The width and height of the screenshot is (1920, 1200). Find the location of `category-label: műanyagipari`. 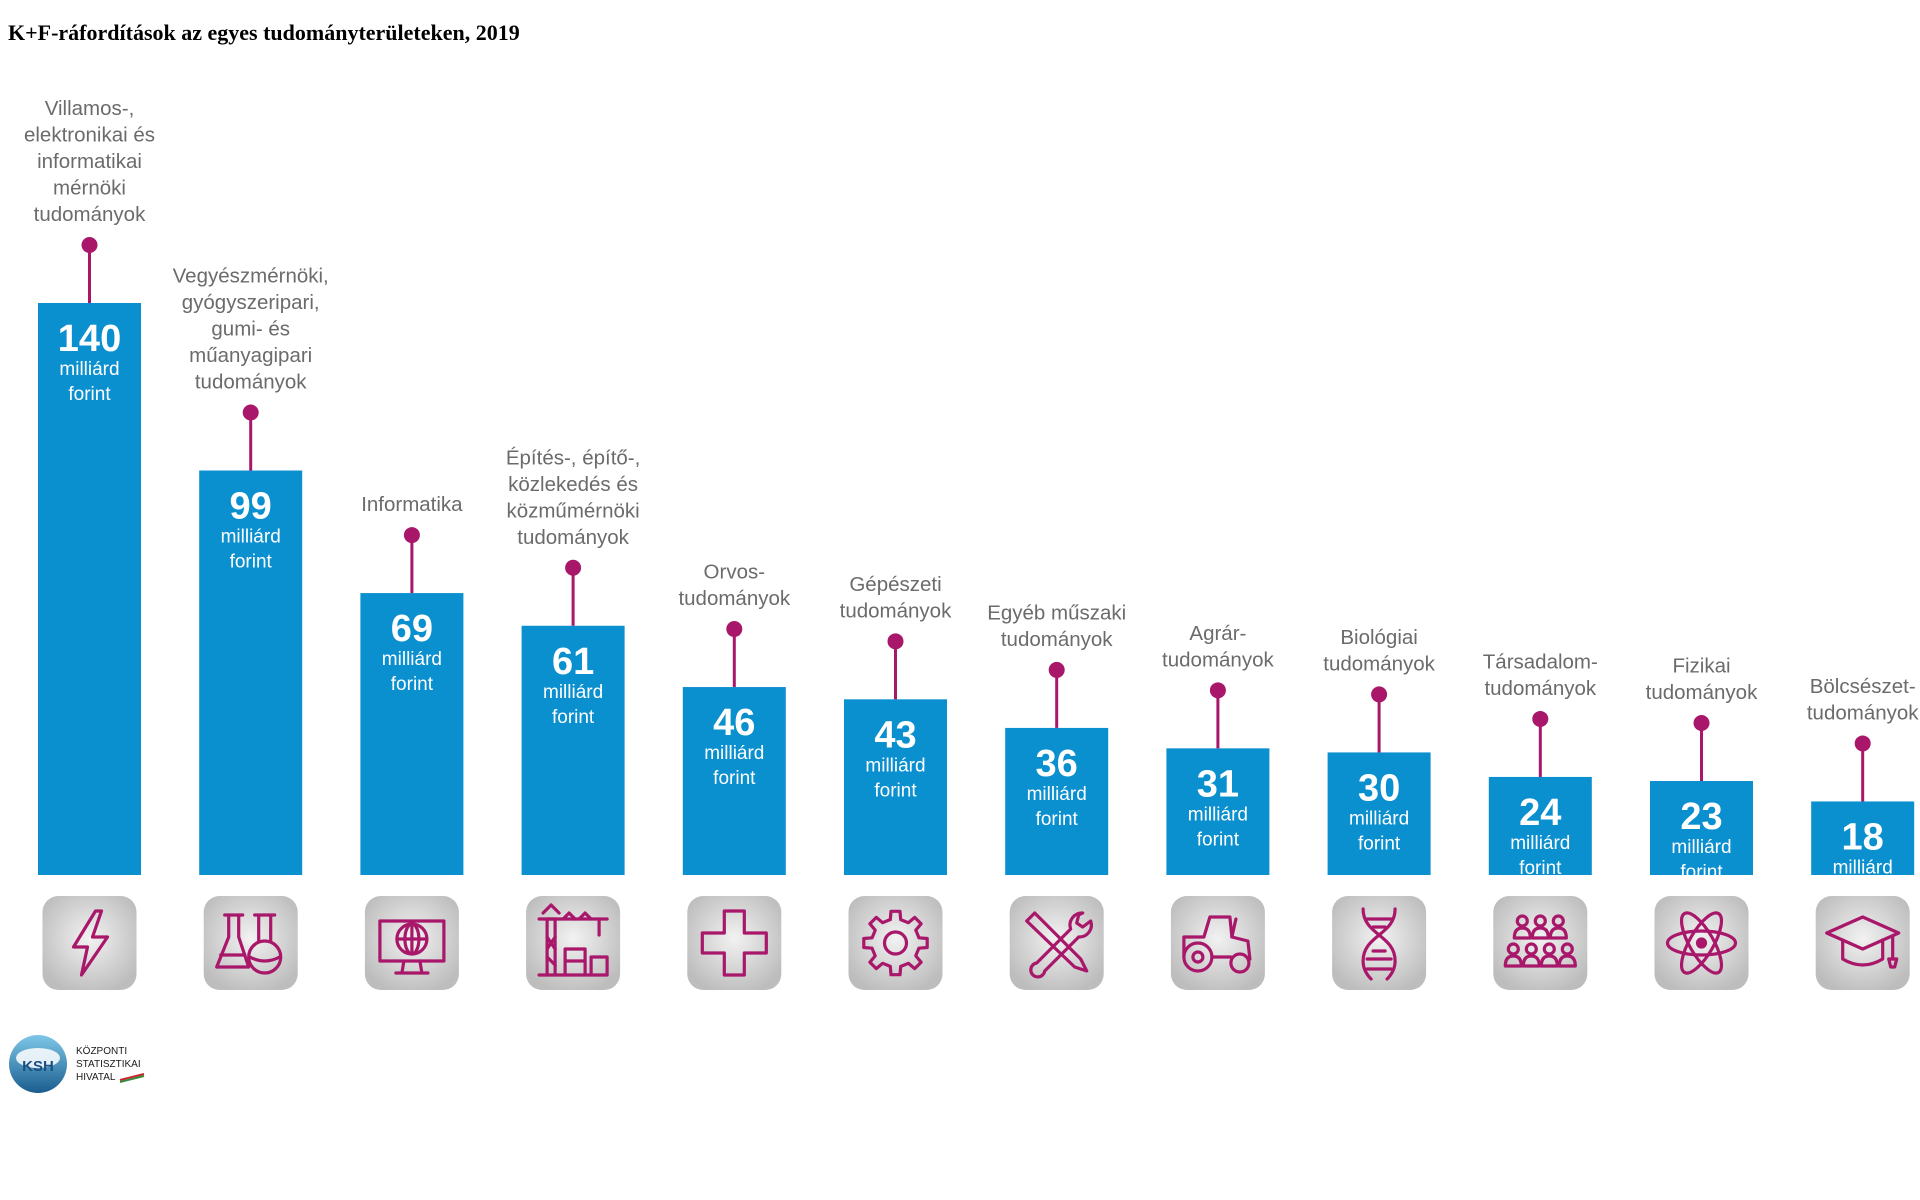

category-label: műanyagipari is located at coordinates (250, 355).